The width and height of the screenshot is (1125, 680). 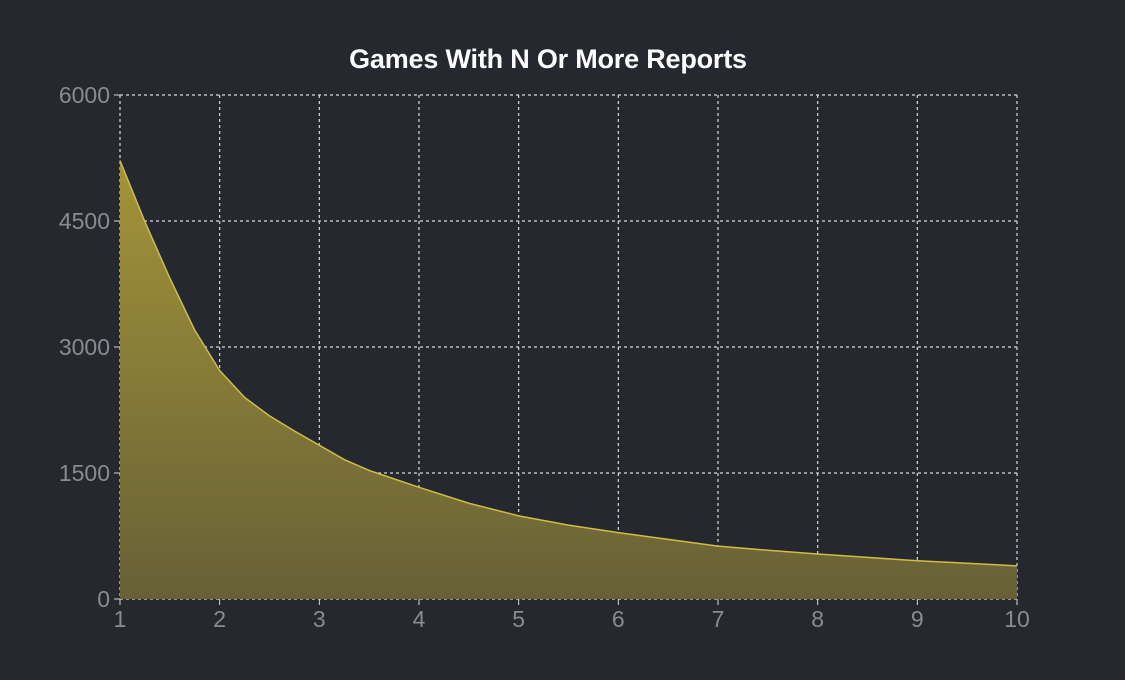 I want to click on y-tick-label: 3000, so click(x=84, y=347).